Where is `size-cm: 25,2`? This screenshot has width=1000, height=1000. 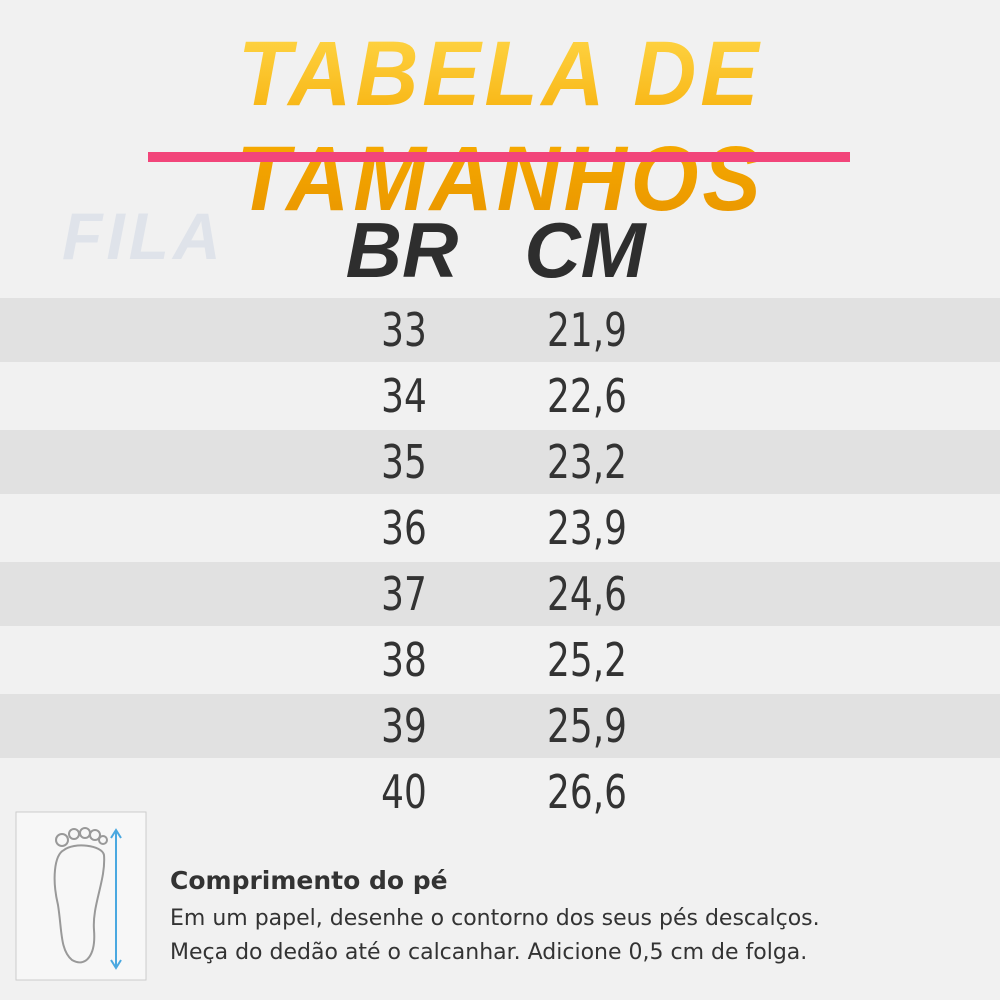 size-cm: 25,2 is located at coordinates (587, 660).